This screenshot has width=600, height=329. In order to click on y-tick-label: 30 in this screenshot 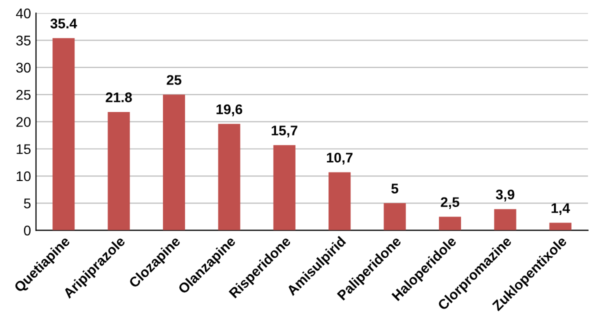, I will do `click(23, 67)`.